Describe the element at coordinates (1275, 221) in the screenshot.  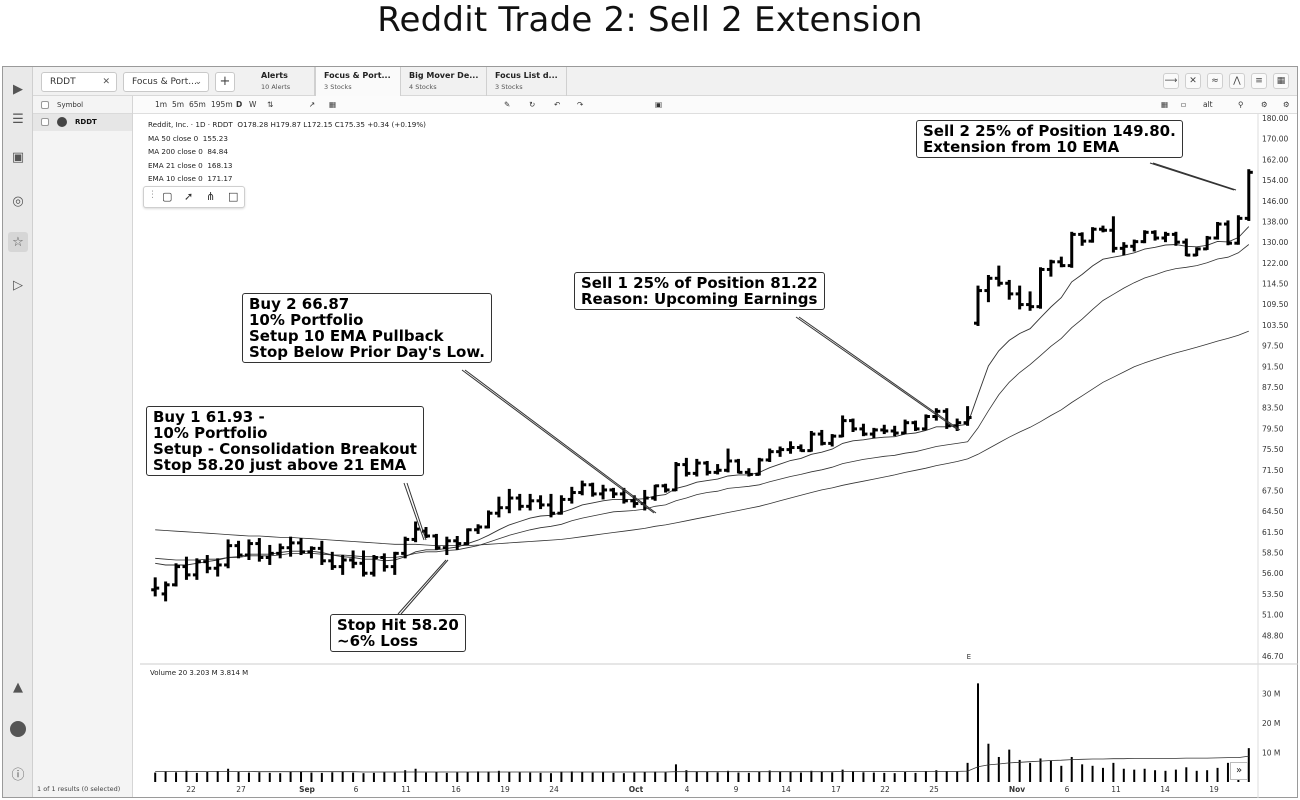
I see `price-tick-label: 138.00` at that location.